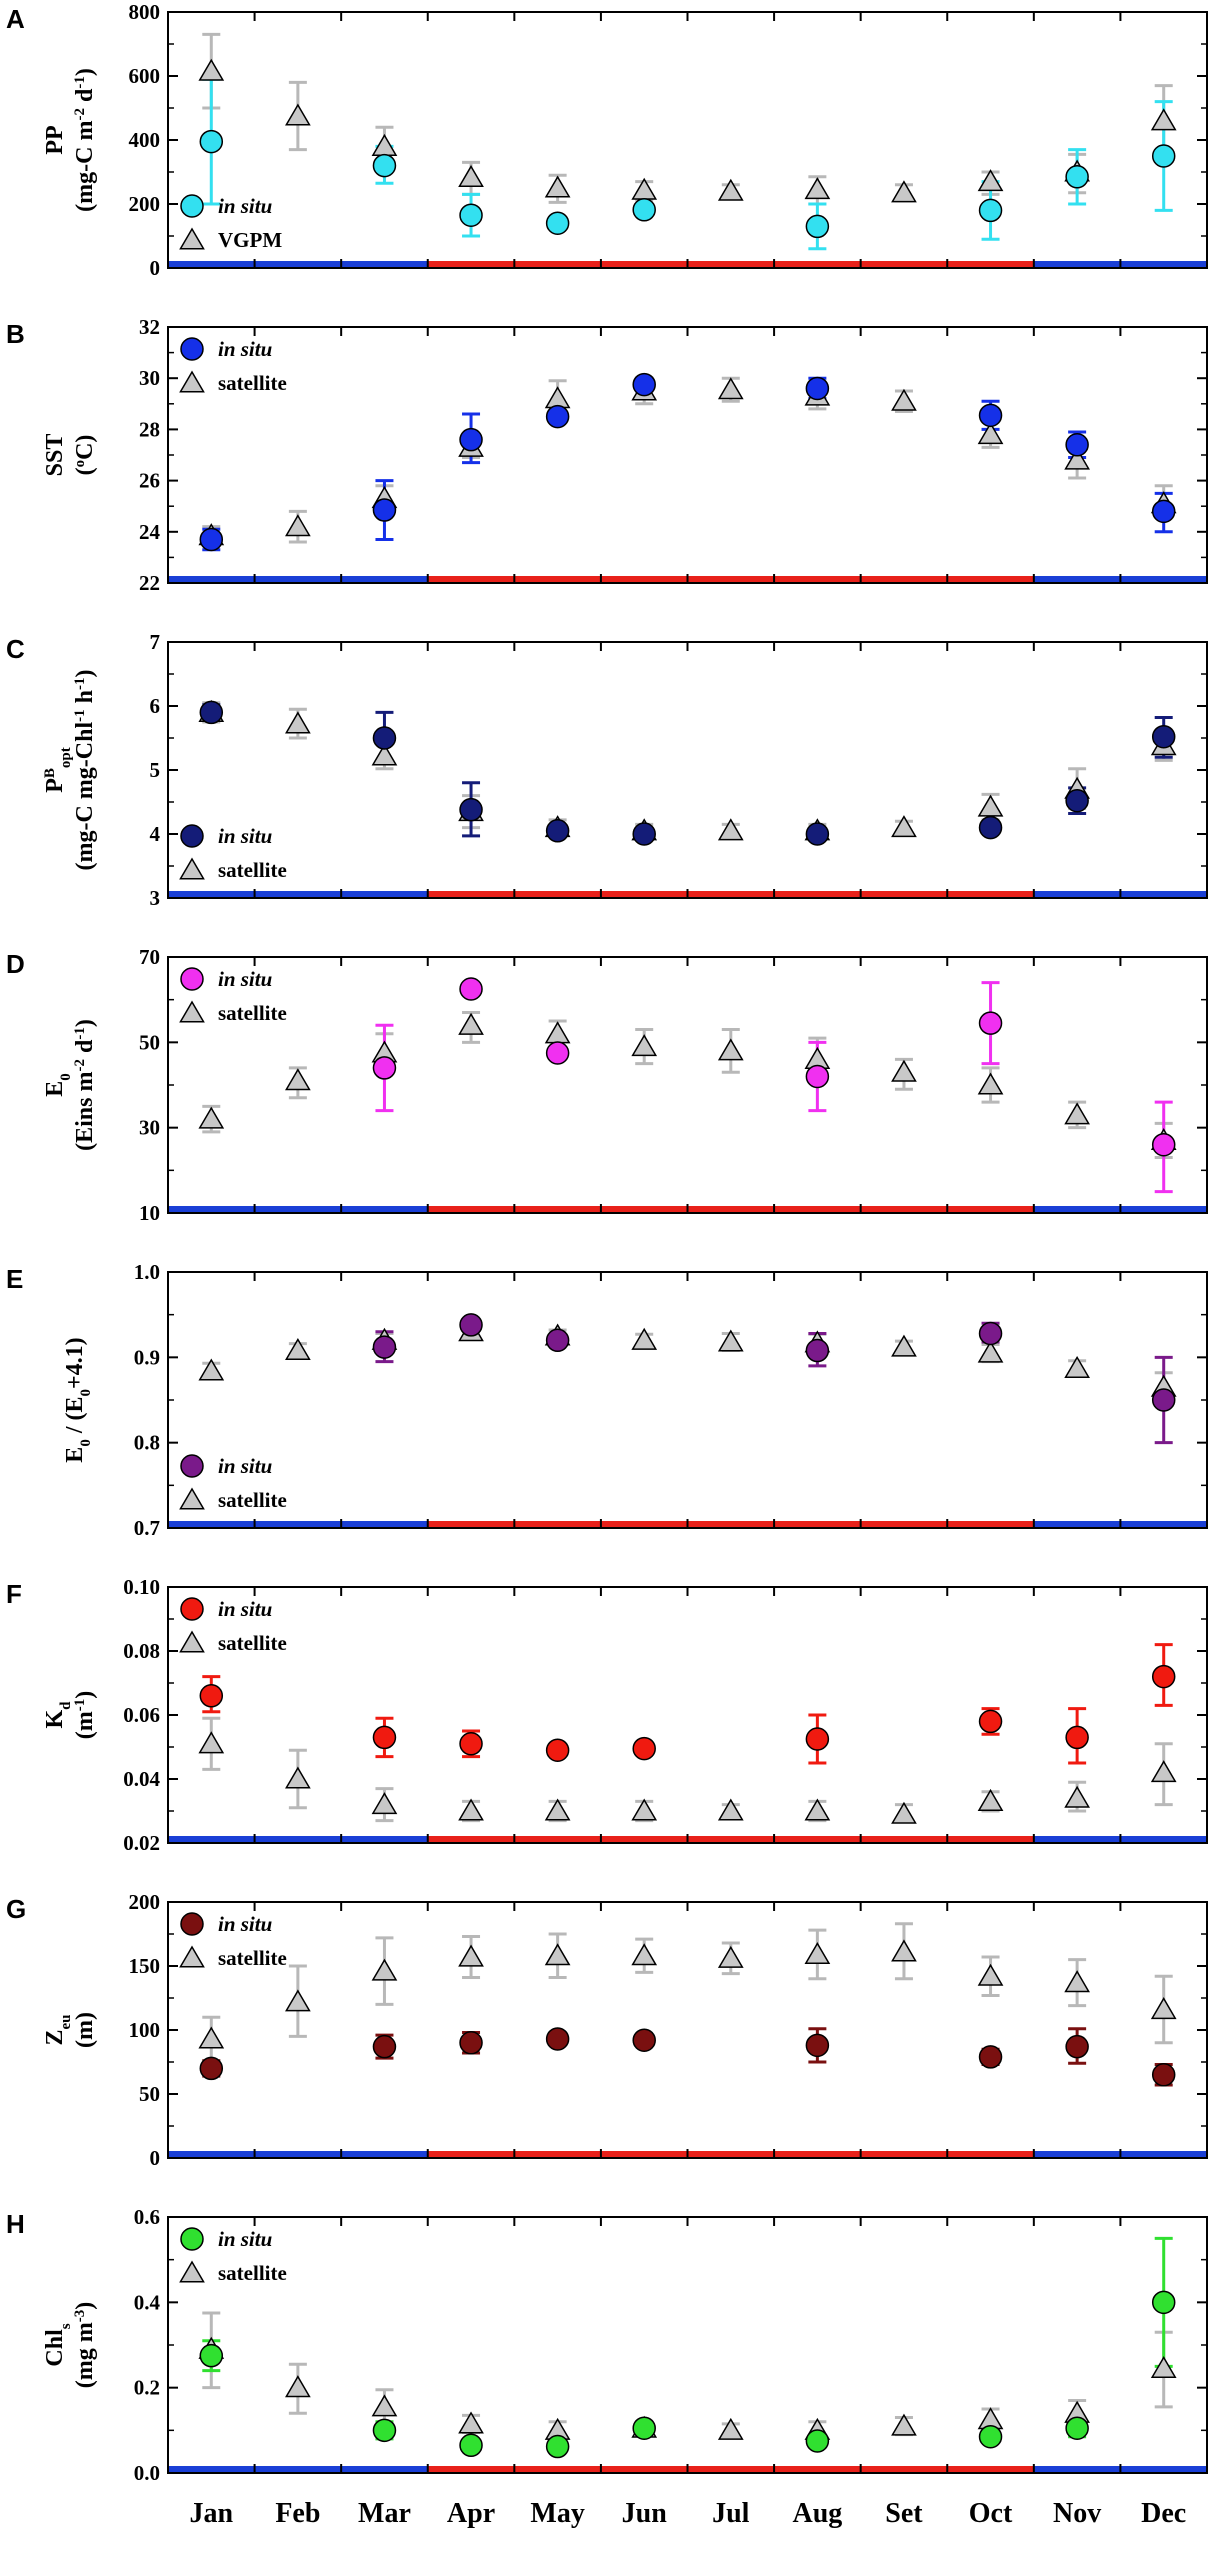 This screenshot has width=1222, height=2550. Describe the element at coordinates (147, 2473) in the screenshot. I see `y-tick-label: 0.0` at that location.